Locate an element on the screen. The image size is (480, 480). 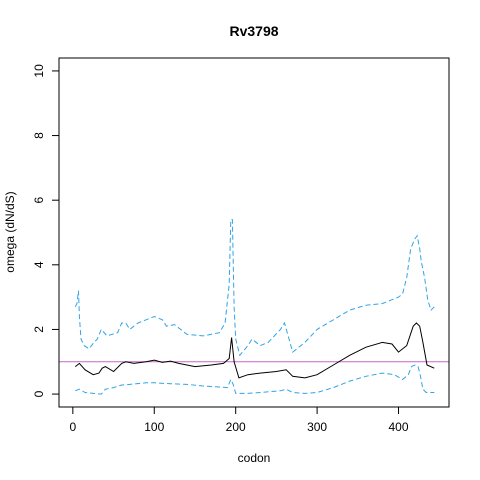
y-tick-label: 4 is located at coordinates (39, 264).